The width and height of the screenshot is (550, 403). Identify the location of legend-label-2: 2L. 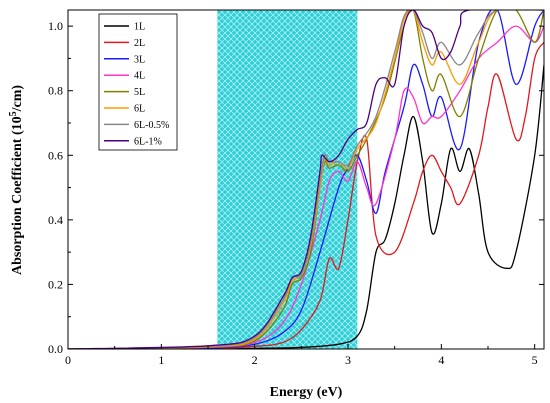
(139, 43).